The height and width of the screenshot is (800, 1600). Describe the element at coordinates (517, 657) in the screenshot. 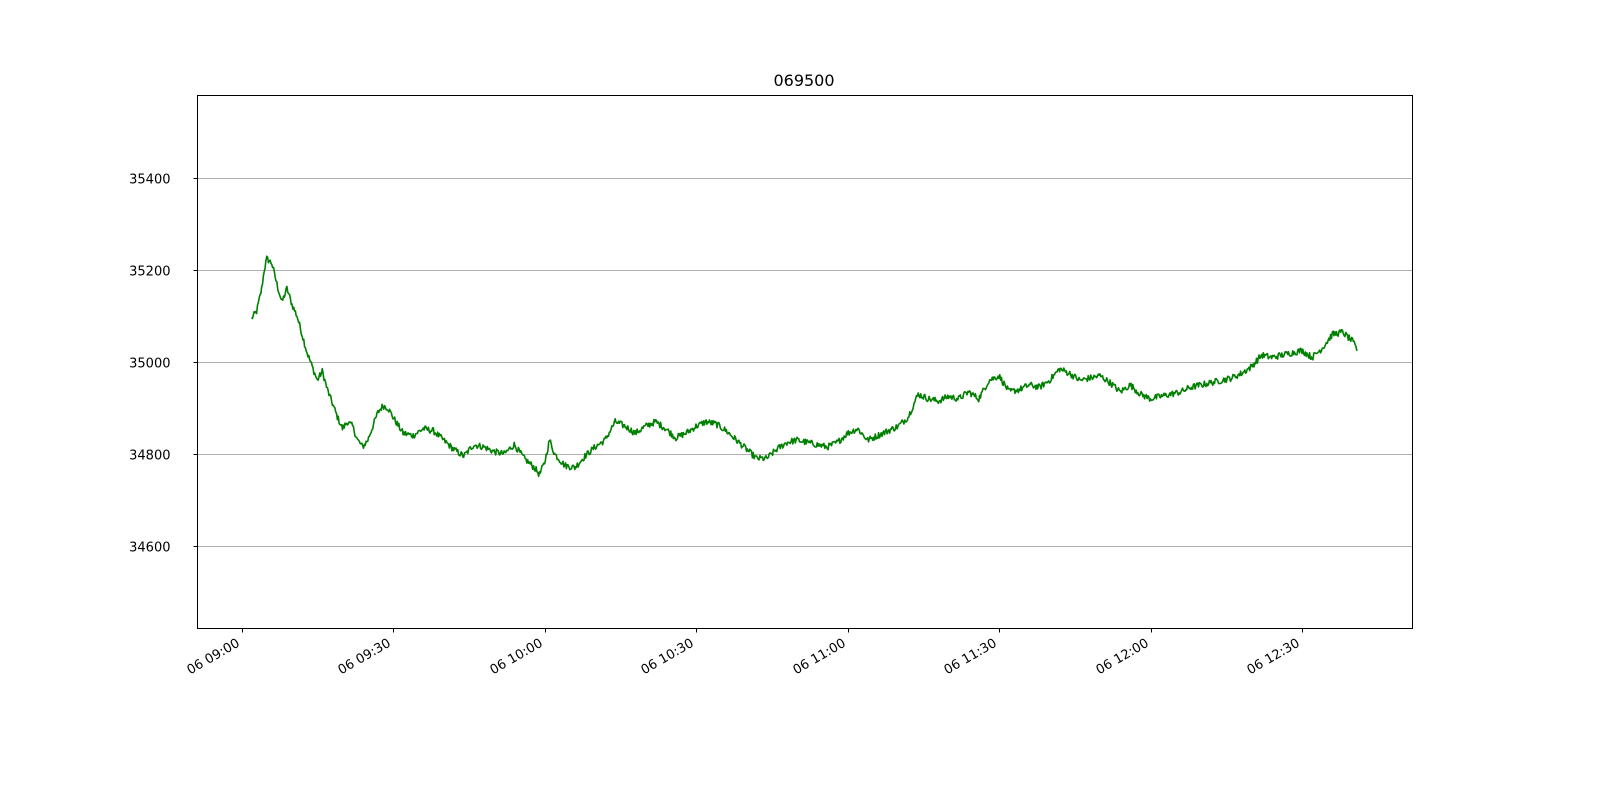

I see `x-tick-label: 06 10:00` at that location.